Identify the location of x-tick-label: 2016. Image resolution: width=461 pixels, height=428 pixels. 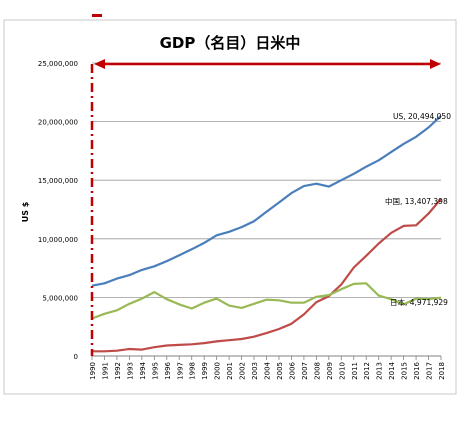
(417, 370).